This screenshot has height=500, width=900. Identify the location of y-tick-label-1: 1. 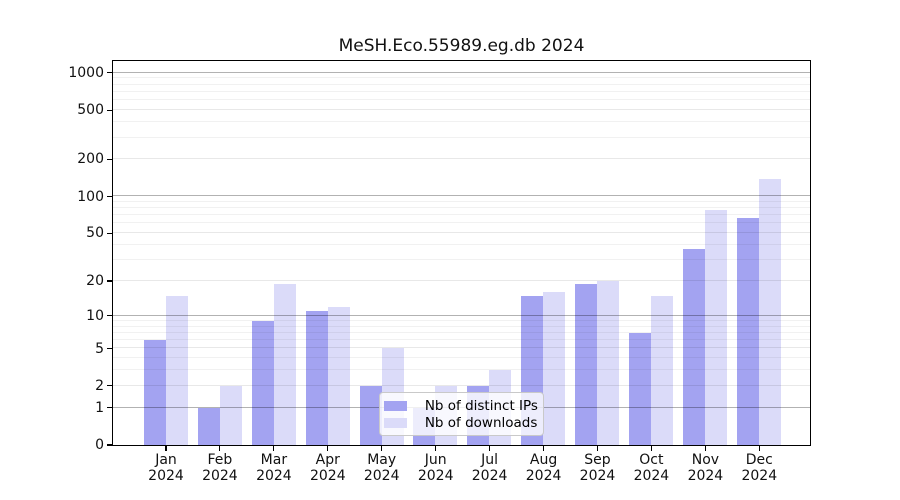
(99, 407).